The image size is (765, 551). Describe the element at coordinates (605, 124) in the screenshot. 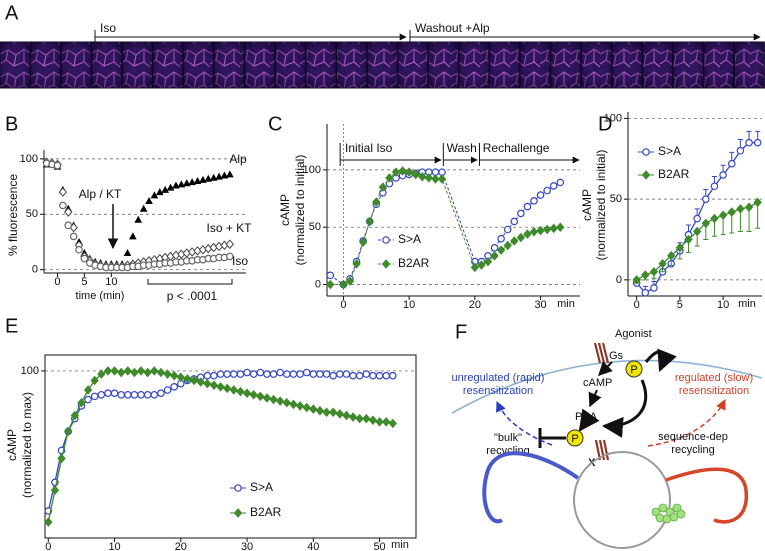

I see `panel-label: D` at that location.